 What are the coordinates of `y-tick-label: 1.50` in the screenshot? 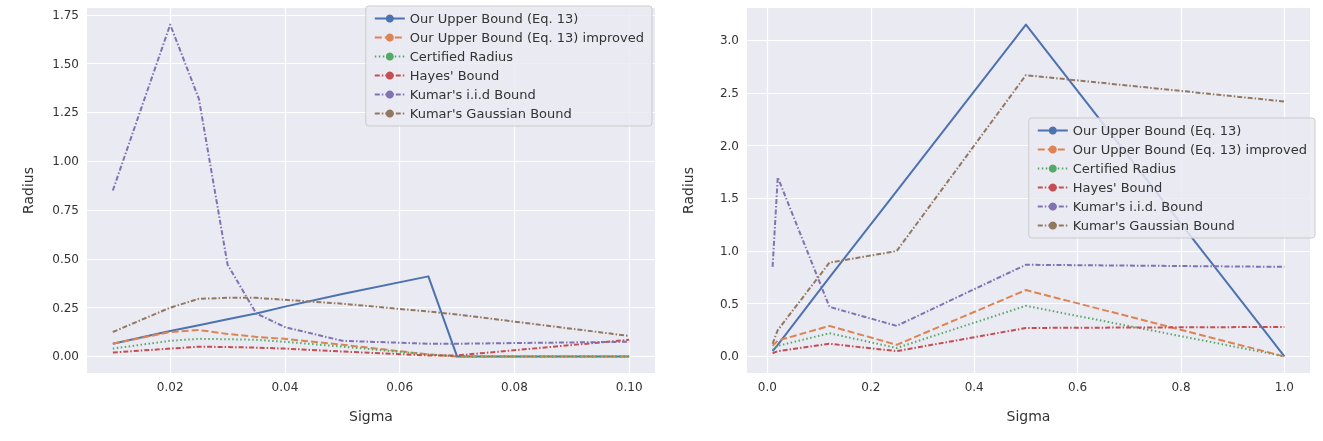 It's located at (65, 63).